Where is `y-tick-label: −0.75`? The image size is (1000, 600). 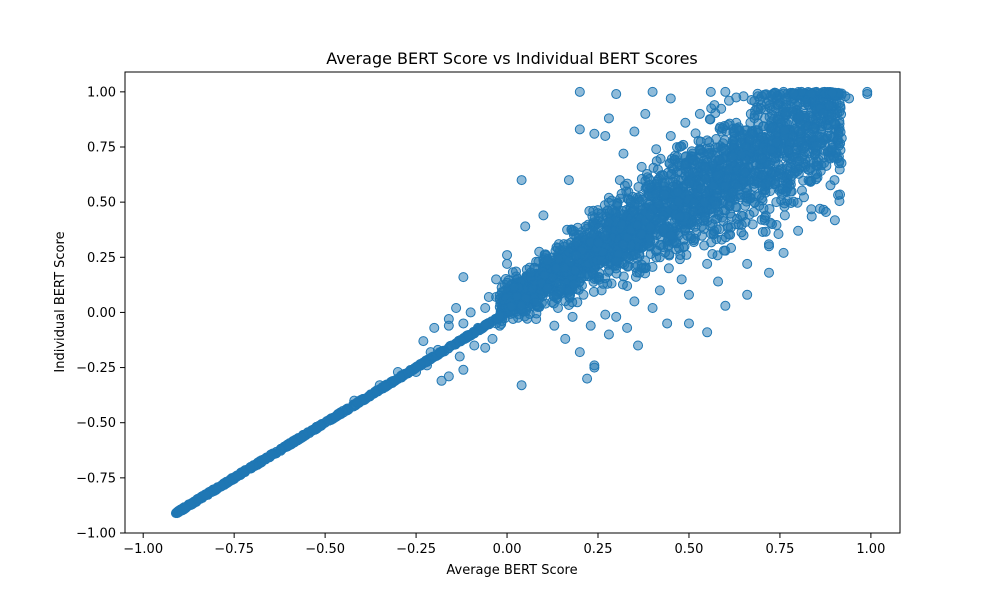 y-tick-label: −0.75 is located at coordinates (96, 478).